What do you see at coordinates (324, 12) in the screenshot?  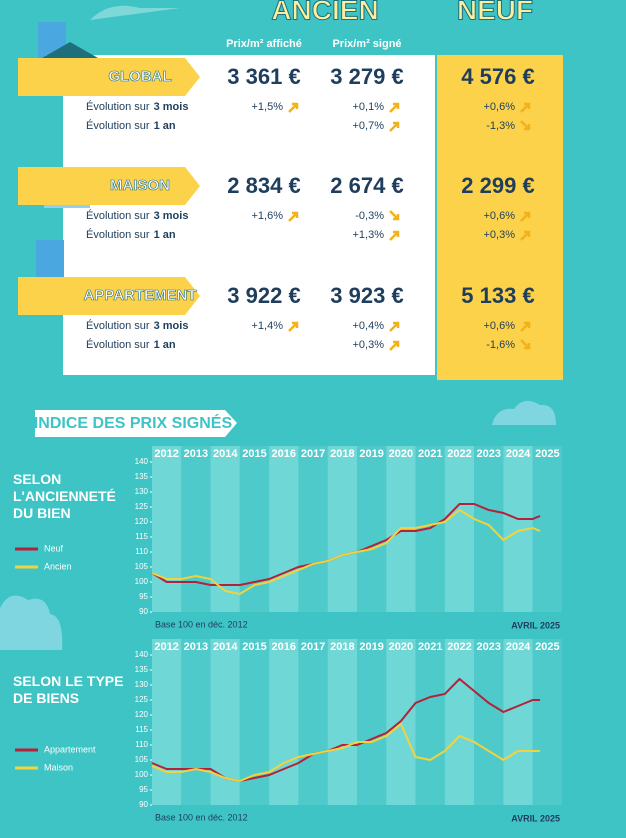 I see `ancien-title: ANCIEN` at bounding box center [324, 12].